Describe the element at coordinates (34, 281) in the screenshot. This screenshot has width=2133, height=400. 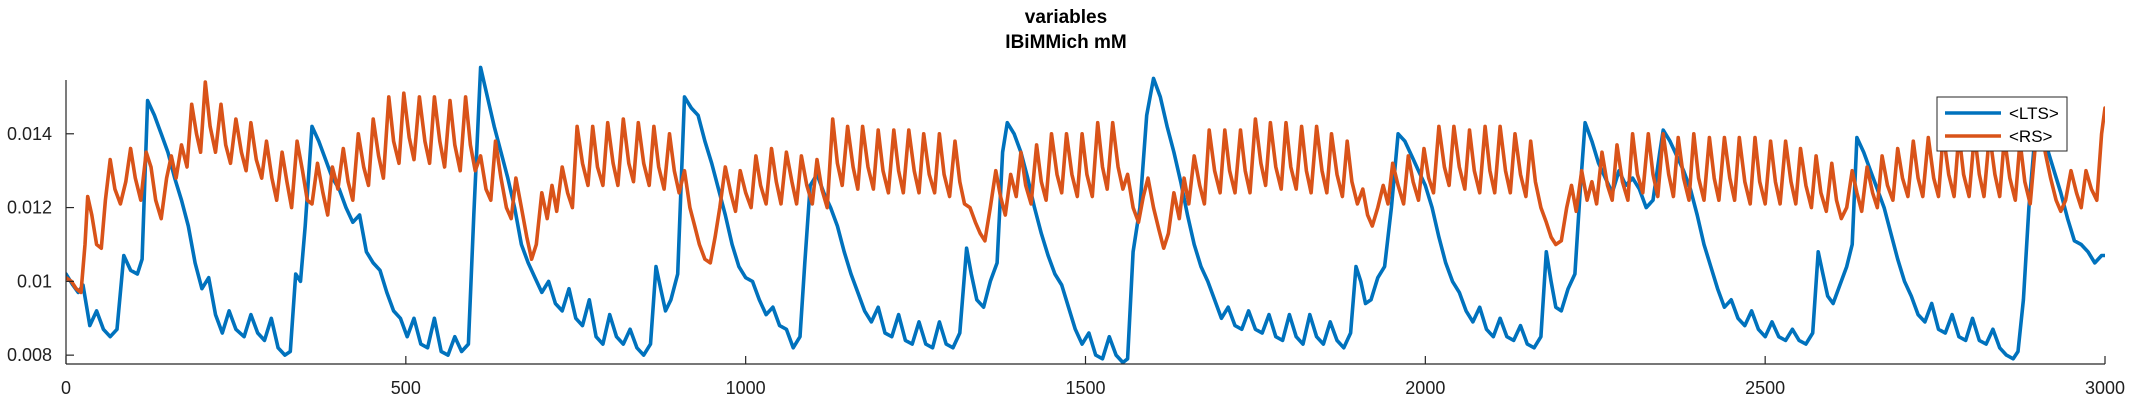
I see `y-tick-label: 0.01` at that location.